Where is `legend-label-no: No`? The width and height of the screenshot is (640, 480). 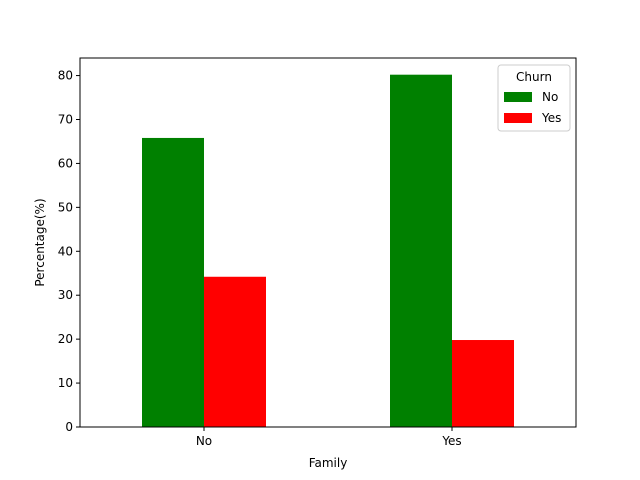
legend-label-no: No is located at coordinates (550, 97).